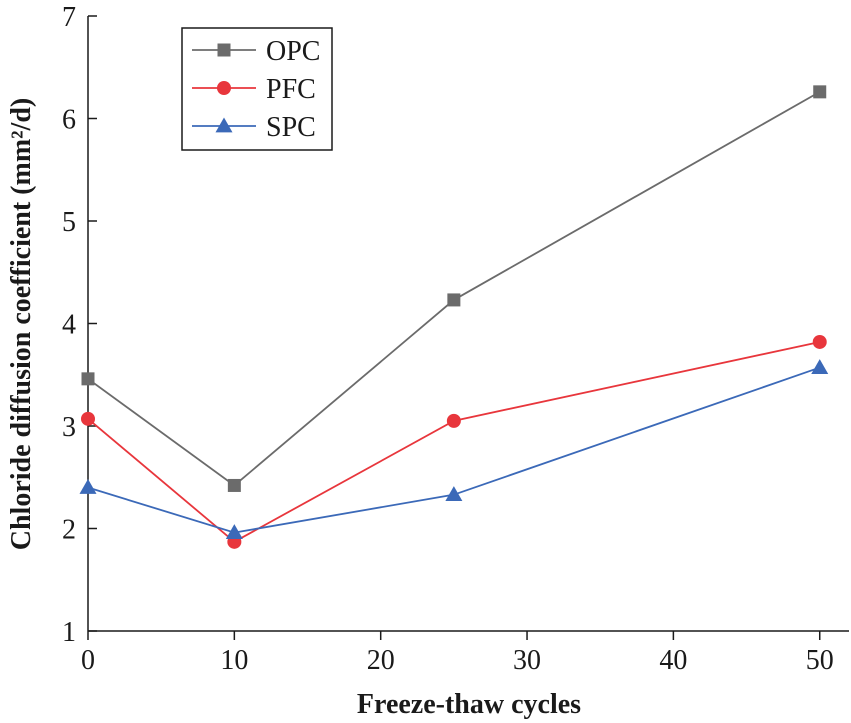 Image resolution: width=851 pixels, height=723 pixels. What do you see at coordinates (234, 660) in the screenshot?
I see `x-tick-label: 10` at bounding box center [234, 660].